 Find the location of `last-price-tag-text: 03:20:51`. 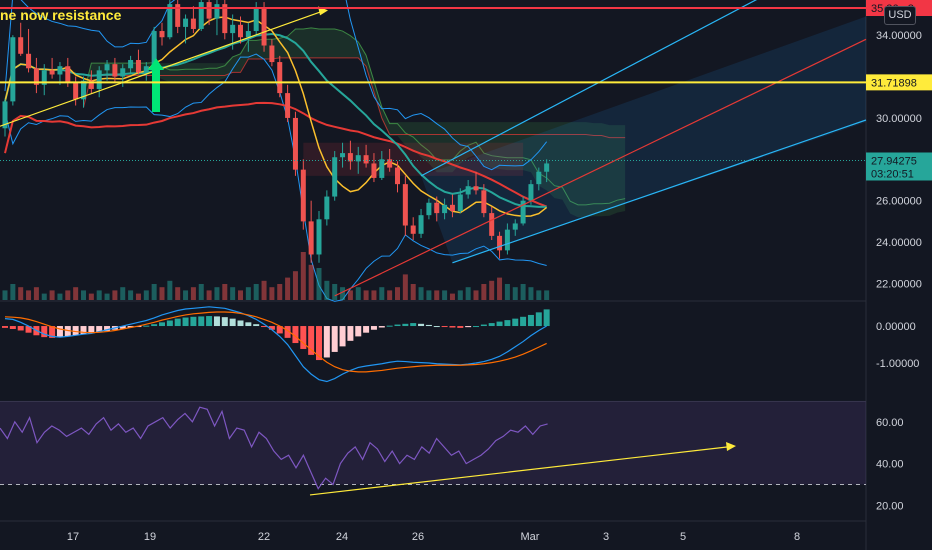

last-price-tag-text: 03:20:51 is located at coordinates (892, 174).